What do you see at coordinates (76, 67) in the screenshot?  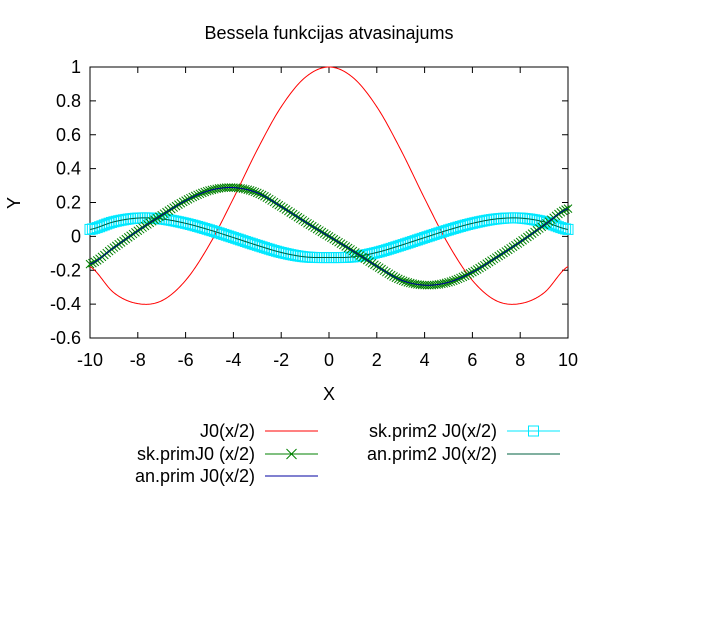 I see `y-tick-label: 1` at bounding box center [76, 67].